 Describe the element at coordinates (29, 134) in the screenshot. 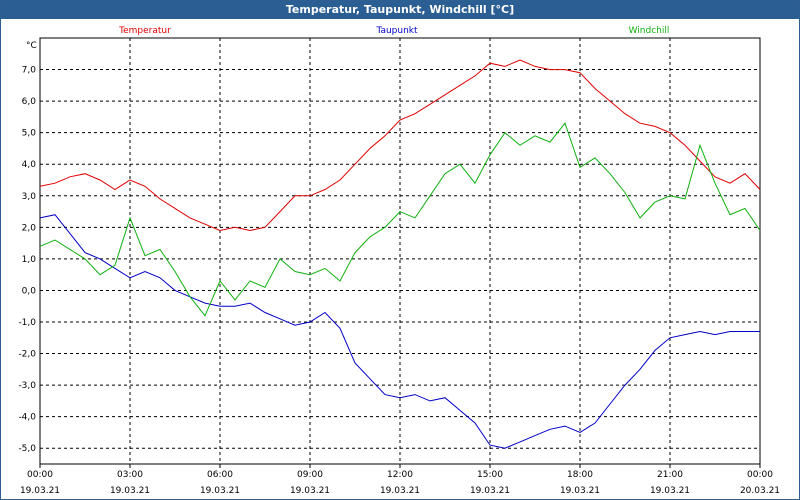

I see `y-tick-label: 5,0` at that location.